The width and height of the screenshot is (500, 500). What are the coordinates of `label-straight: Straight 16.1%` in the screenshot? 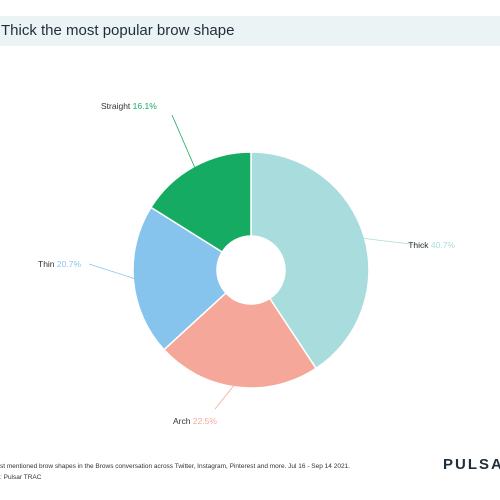 It's located at (129, 106).